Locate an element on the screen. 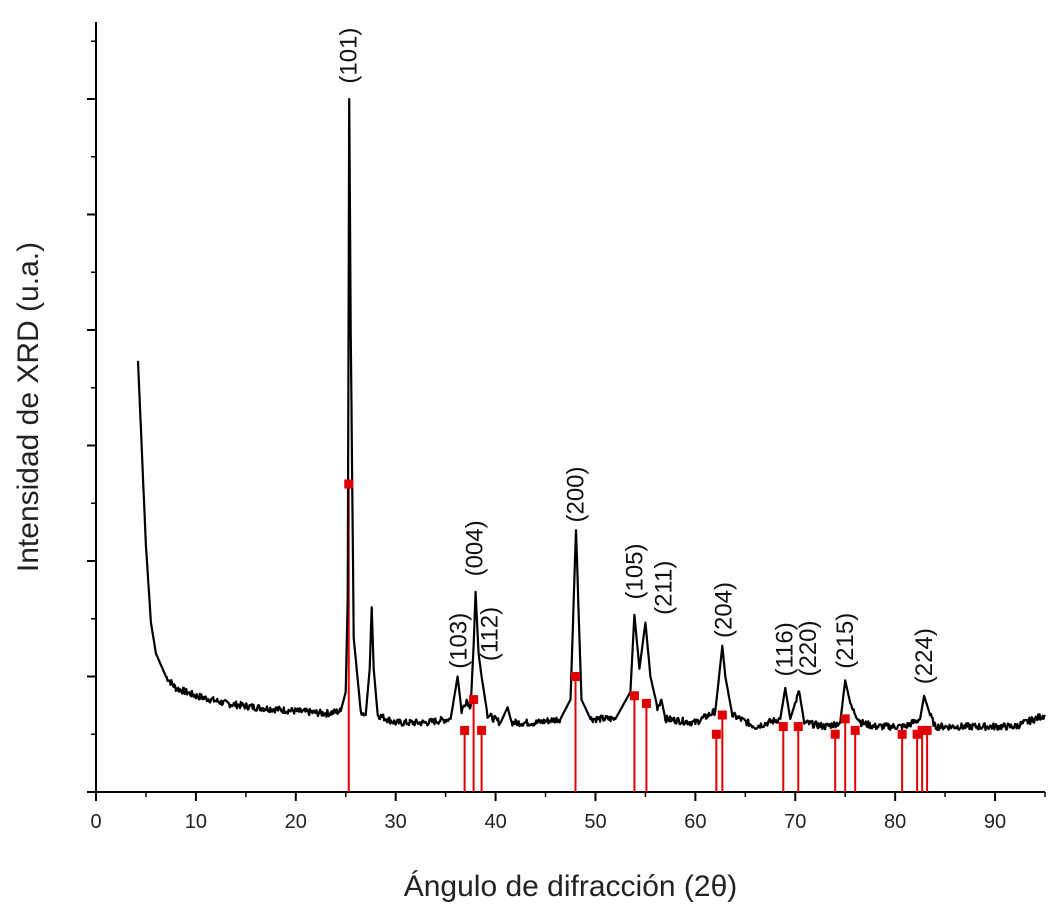 The height and width of the screenshot is (907, 1051). x-tick-label: 70 is located at coordinates (795, 822).